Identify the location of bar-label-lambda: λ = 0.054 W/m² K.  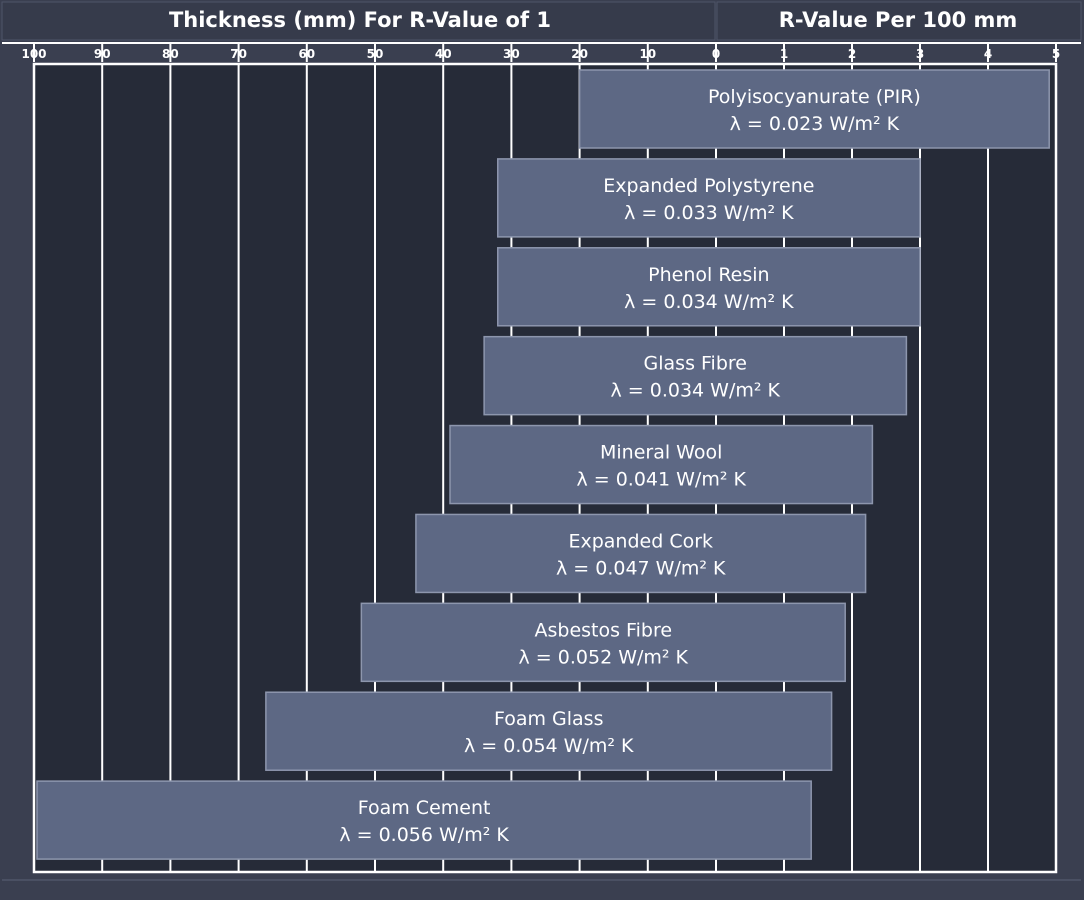
(549, 746).